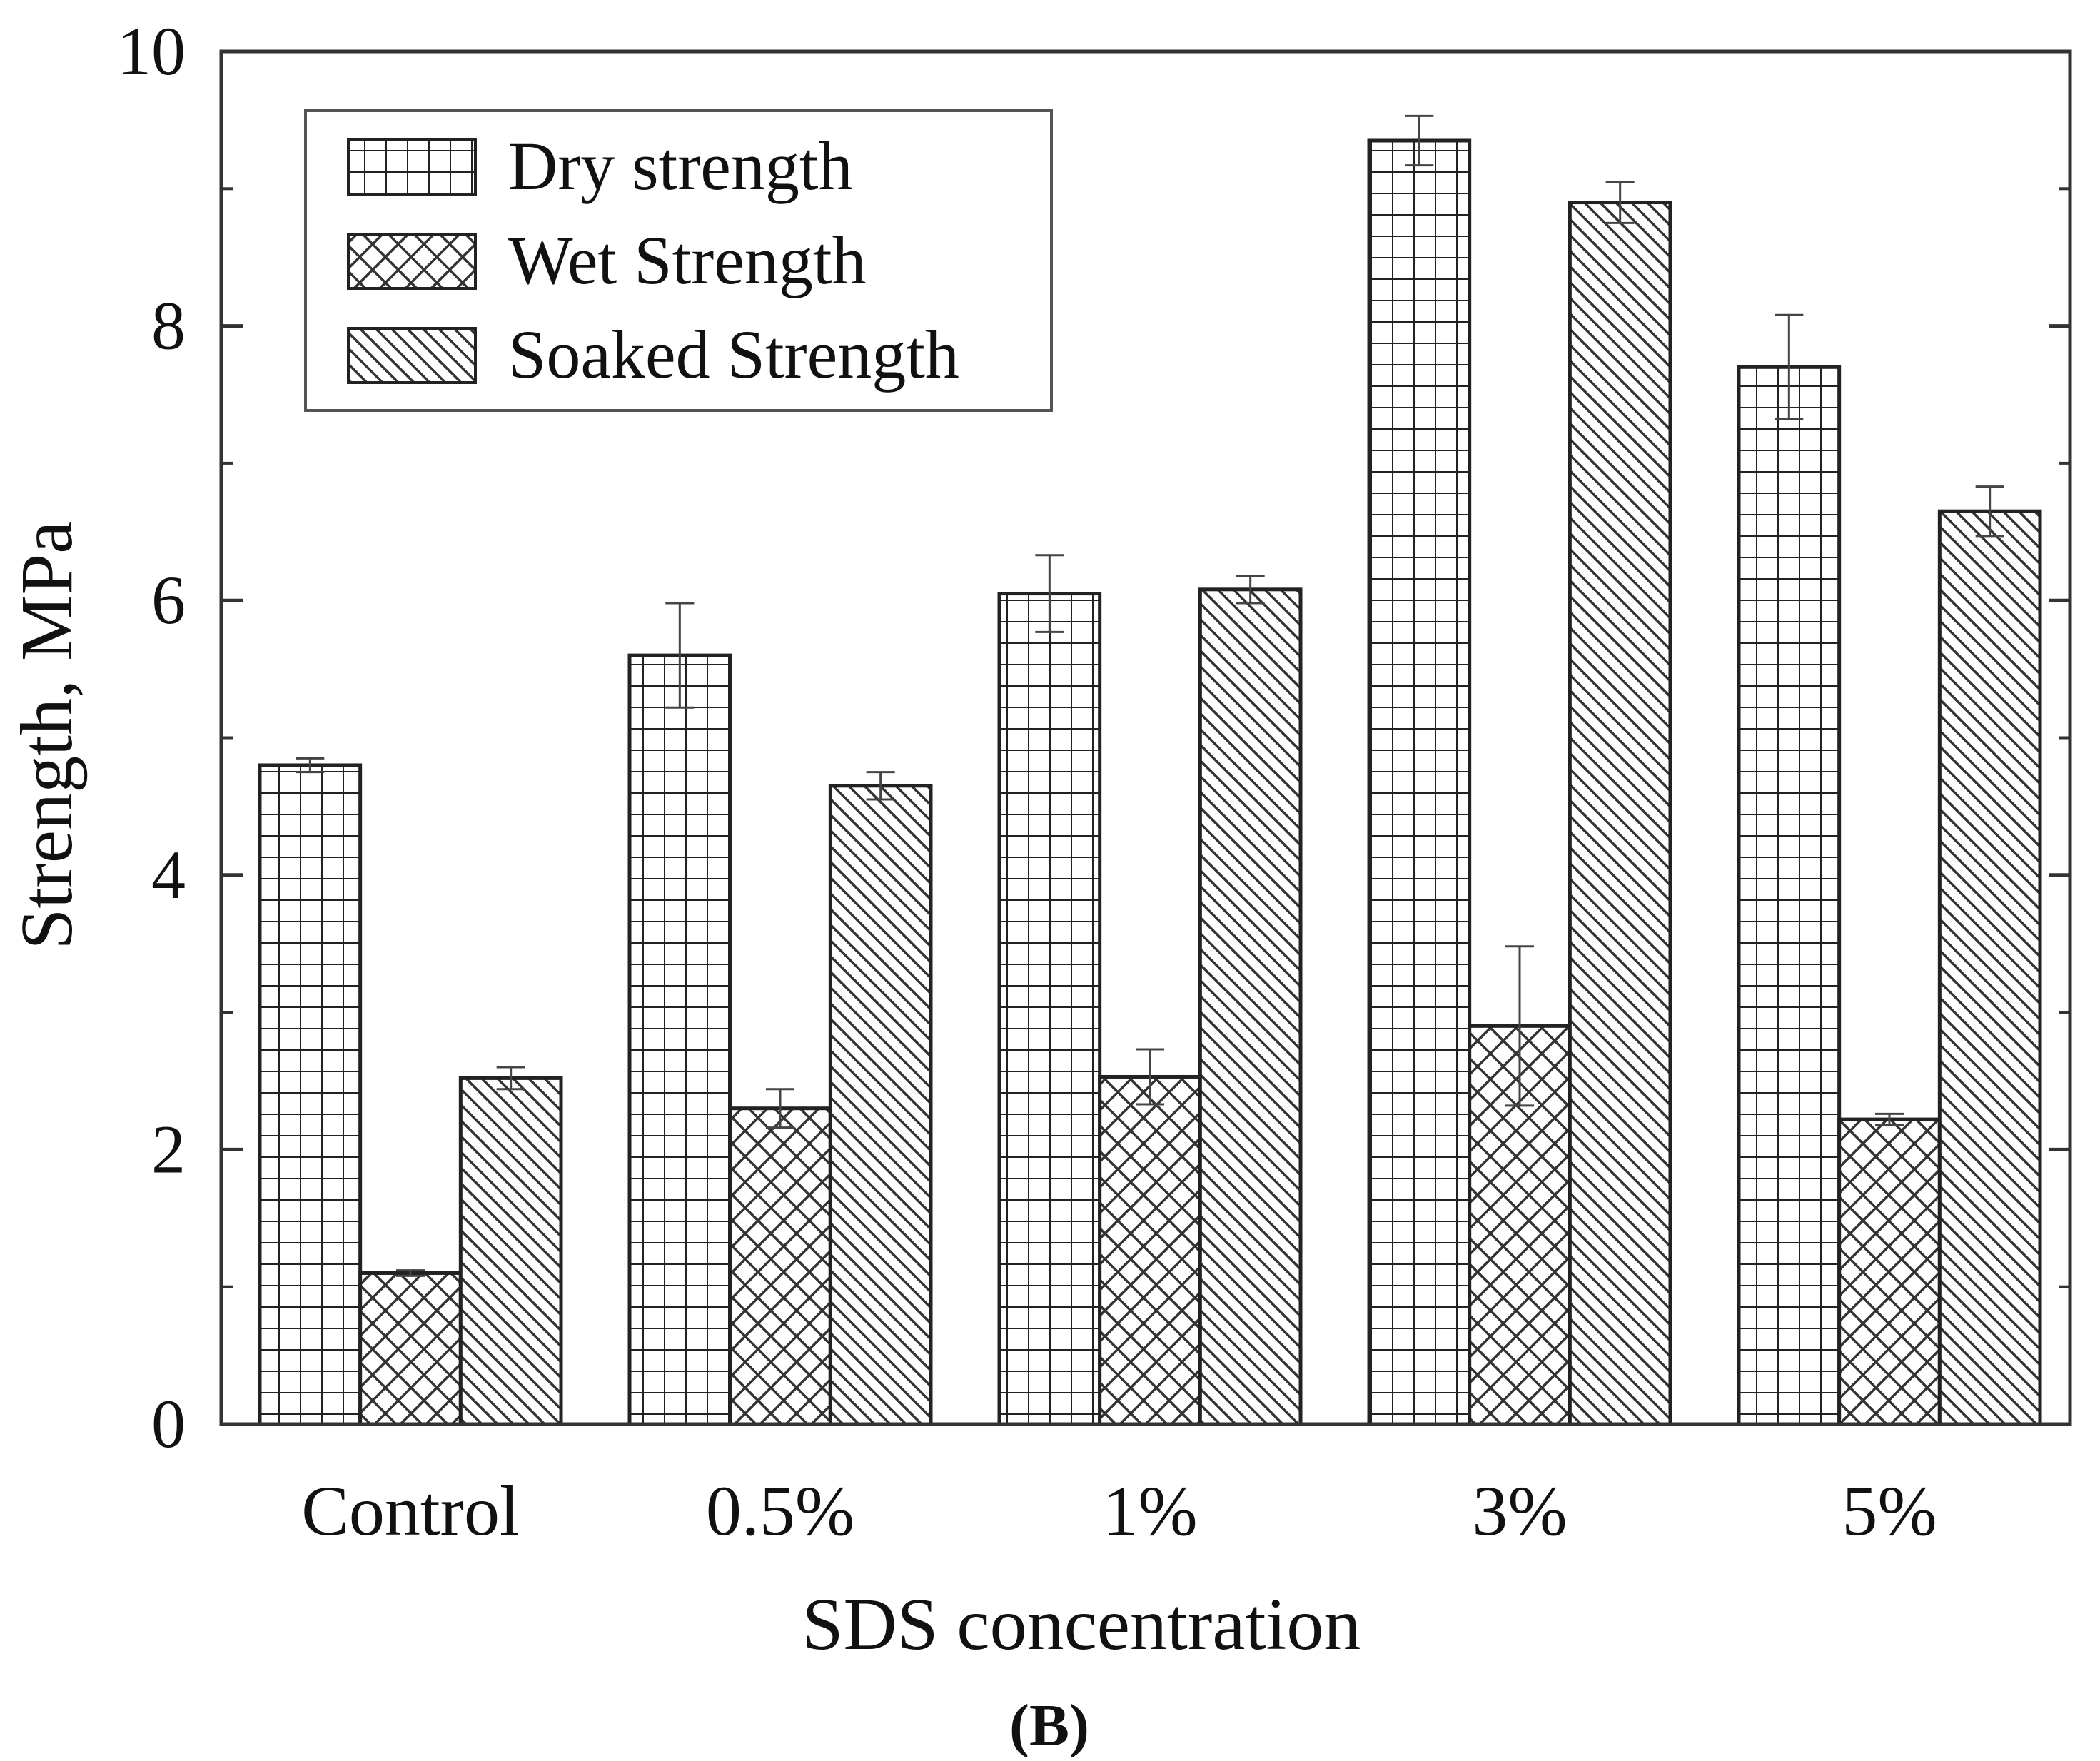 This screenshot has width=2100, height=1761. I want to click on x-category-label: 1%, so click(1149, 1510).